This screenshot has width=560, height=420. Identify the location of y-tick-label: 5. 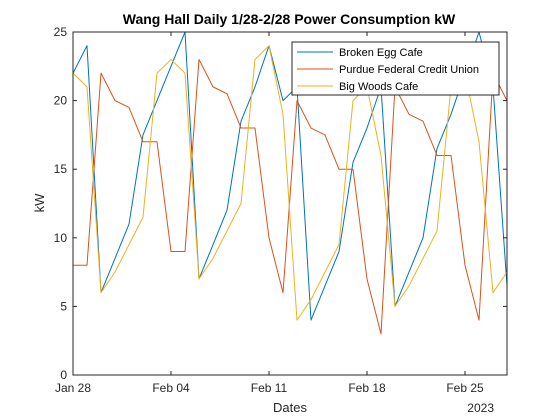
(63, 306).